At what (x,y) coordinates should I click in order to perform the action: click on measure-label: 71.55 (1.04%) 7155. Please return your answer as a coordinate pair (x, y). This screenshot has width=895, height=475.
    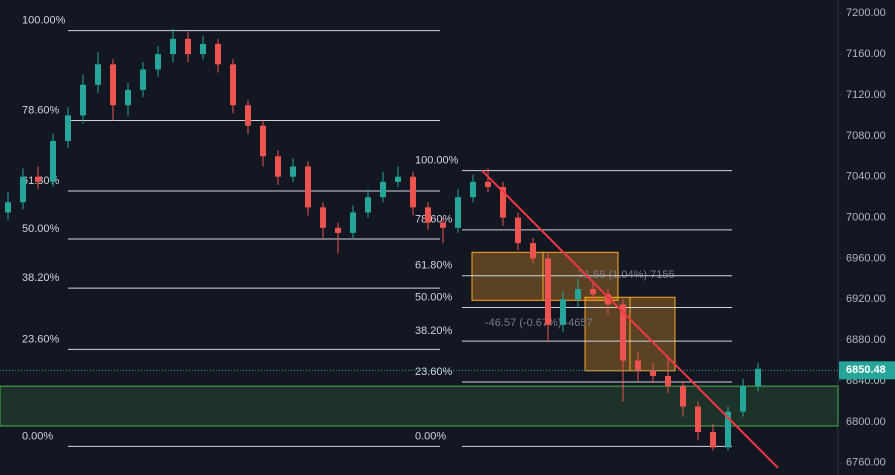
    Looking at the image, I should click on (626, 275).